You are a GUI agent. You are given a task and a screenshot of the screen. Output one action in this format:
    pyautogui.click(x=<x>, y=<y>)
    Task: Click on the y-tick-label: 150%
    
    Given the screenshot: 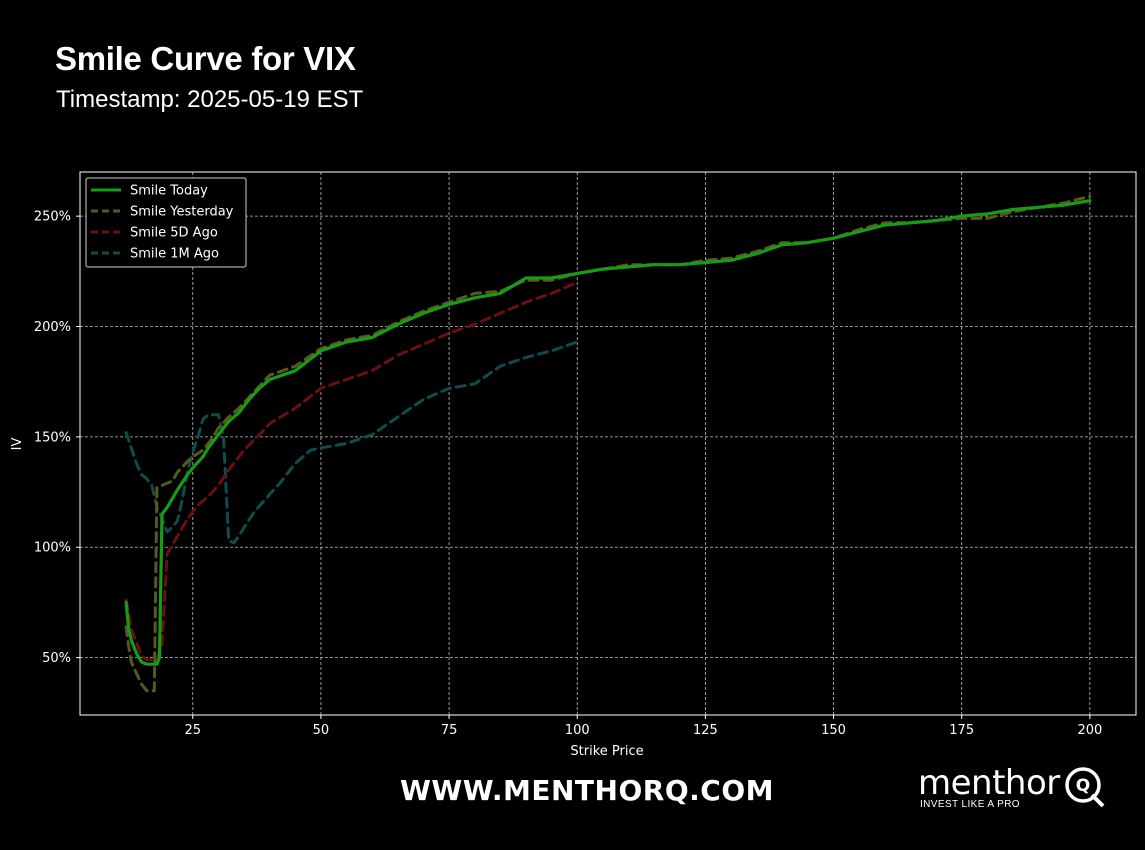 What is the action you would take?
    pyautogui.click(x=52, y=437)
    